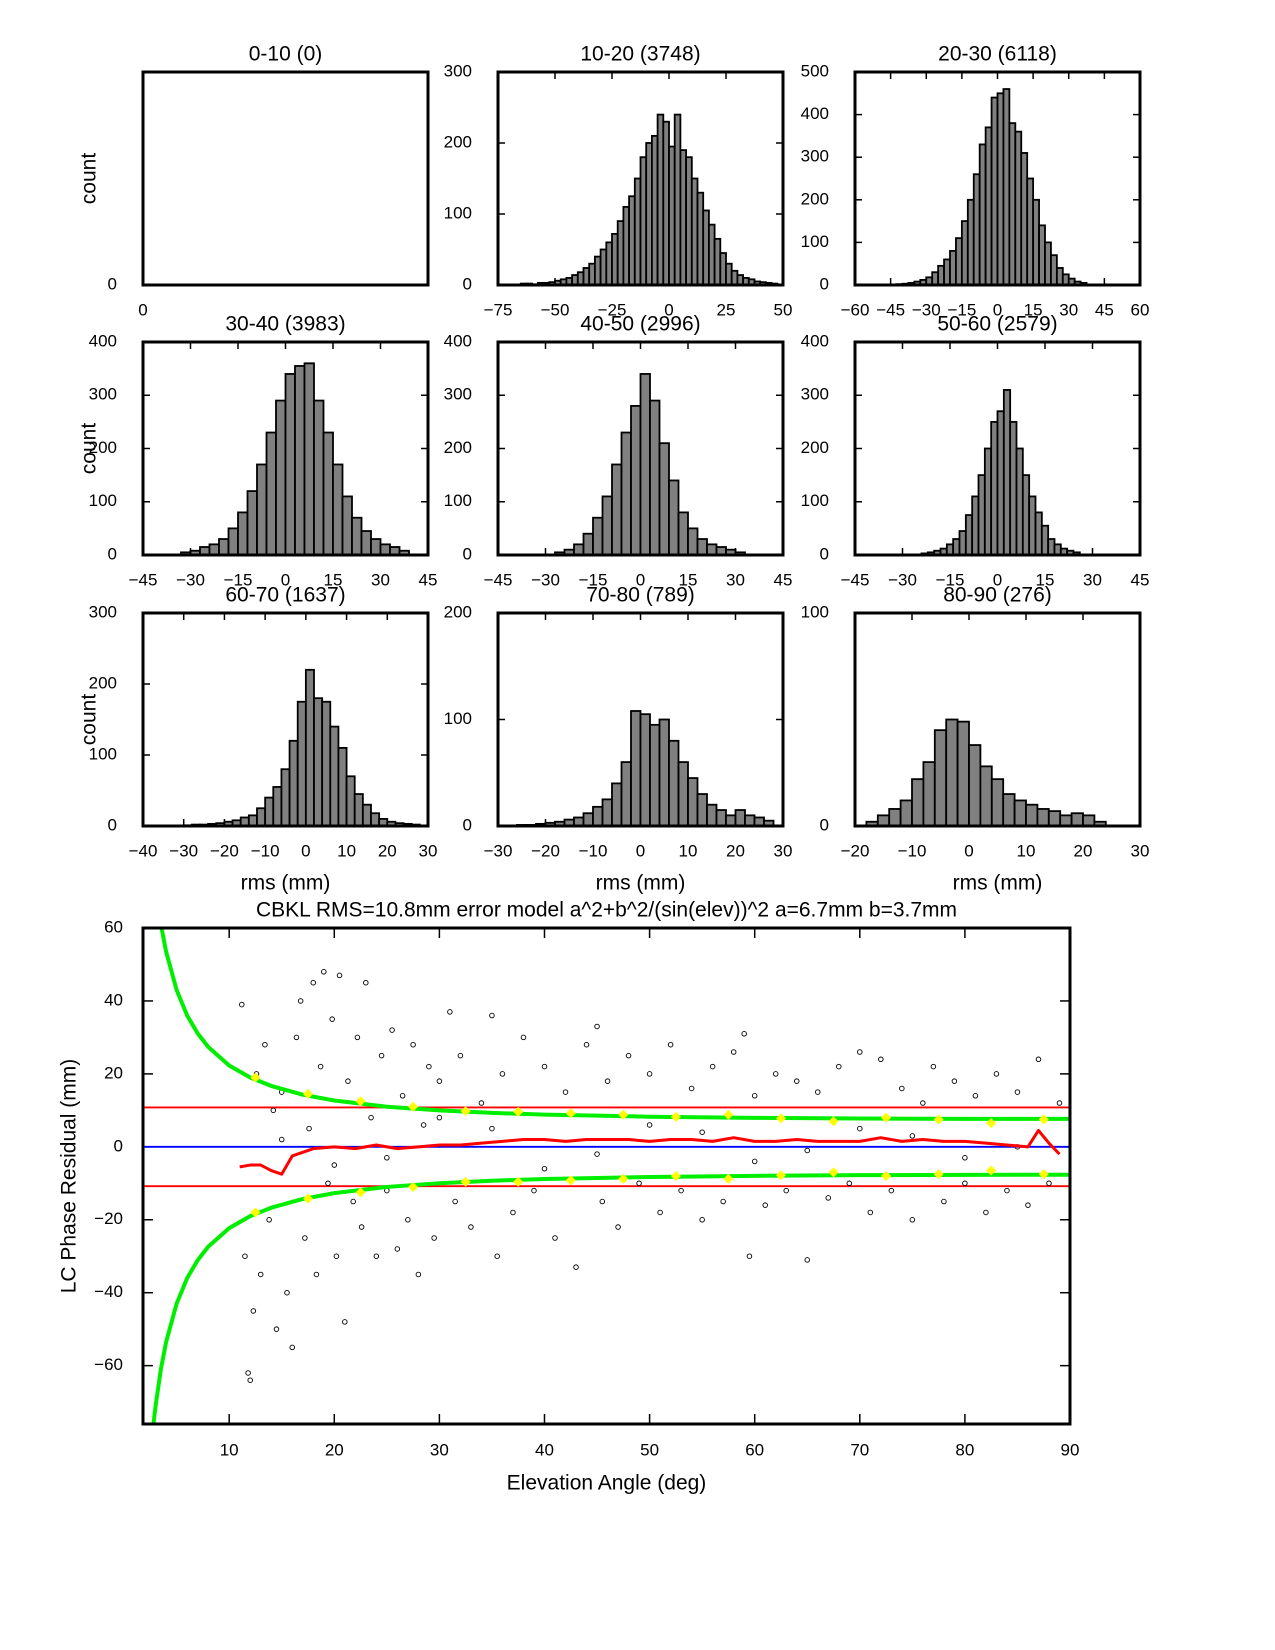 The height and width of the screenshot is (1650, 1275). I want to click on plot-frame, so click(997, 719).